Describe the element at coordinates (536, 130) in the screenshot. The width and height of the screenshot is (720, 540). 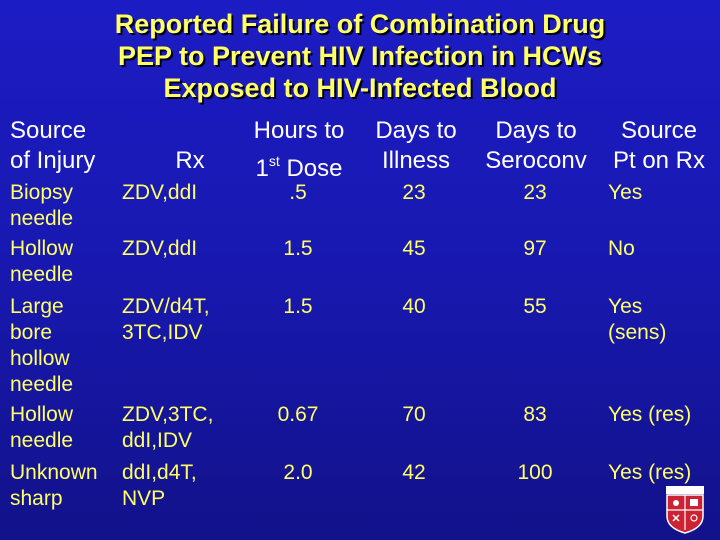
I see `header-seroconv-line-1: Days to` at that location.